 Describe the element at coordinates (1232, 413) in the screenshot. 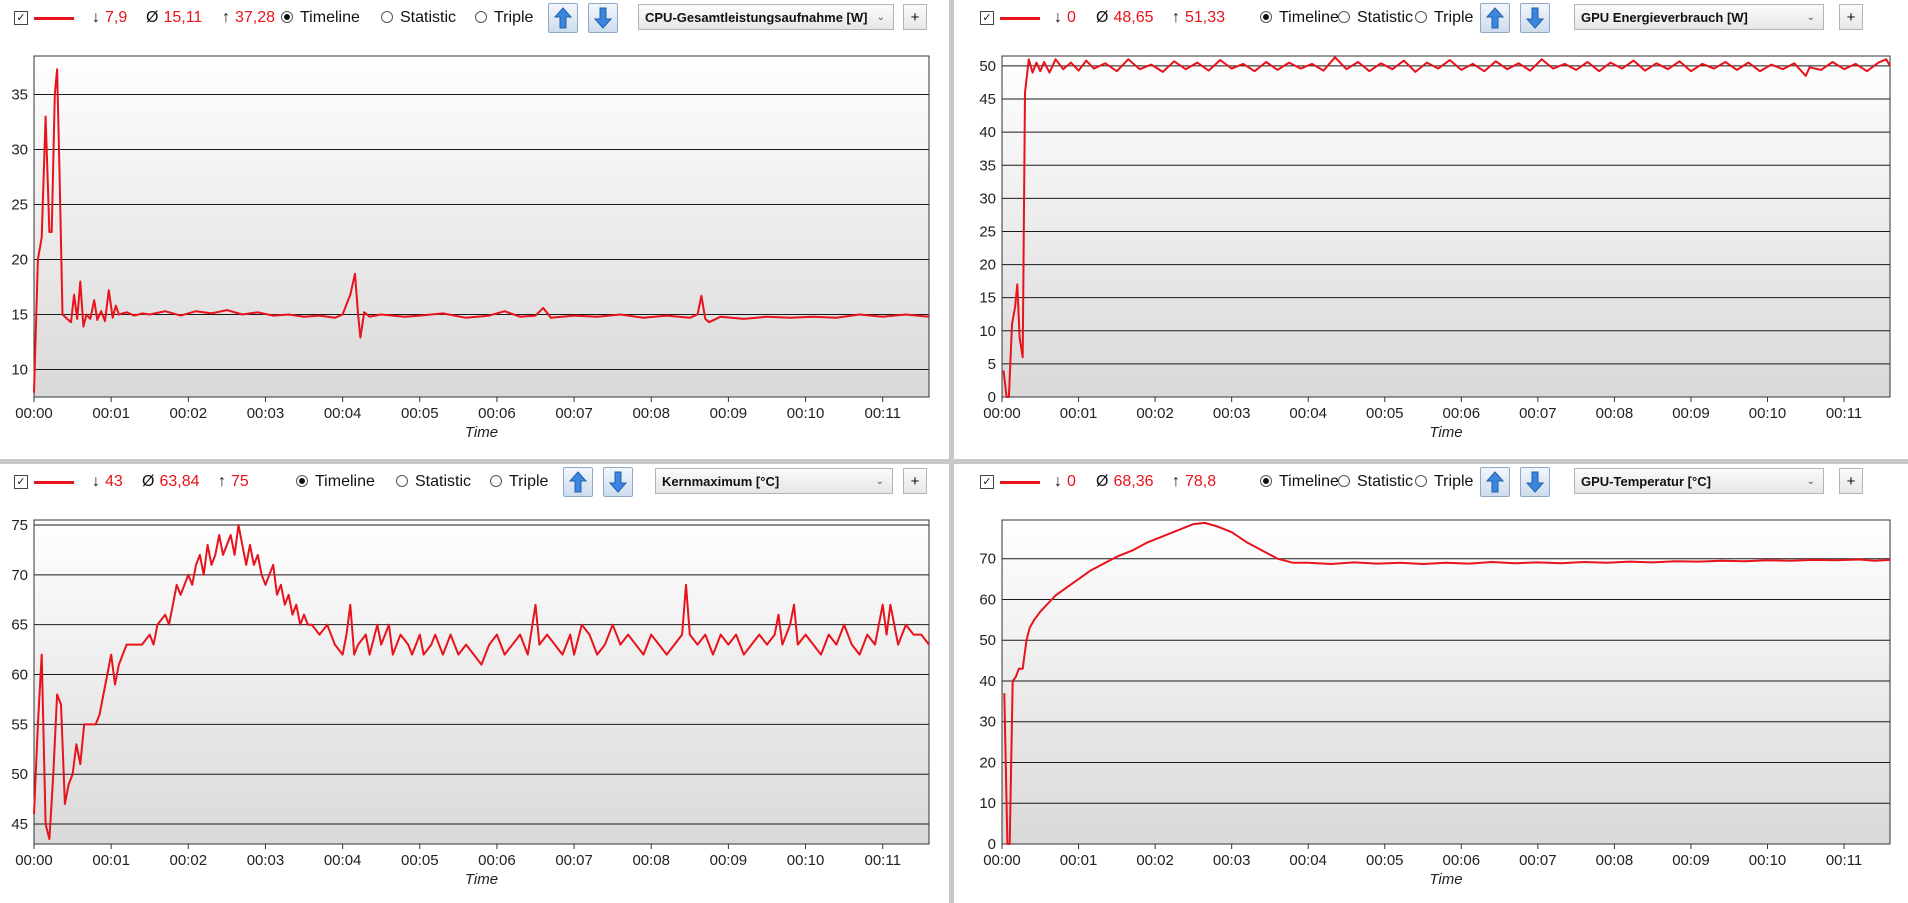

I see `x-tick-label: 00:03` at that location.